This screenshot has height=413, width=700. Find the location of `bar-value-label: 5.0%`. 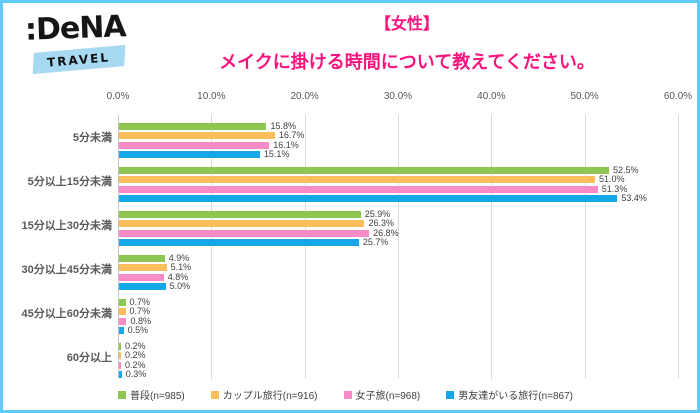

bar-value-label: 5.0% is located at coordinates (180, 285).